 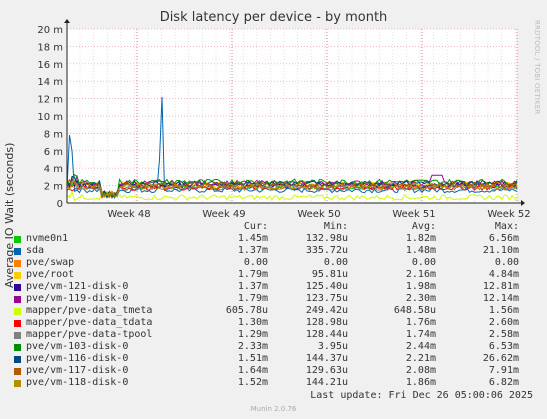 What do you see at coordinates (420, 238) in the screenshot?
I see `legend-avg: 1.82m` at bounding box center [420, 238].